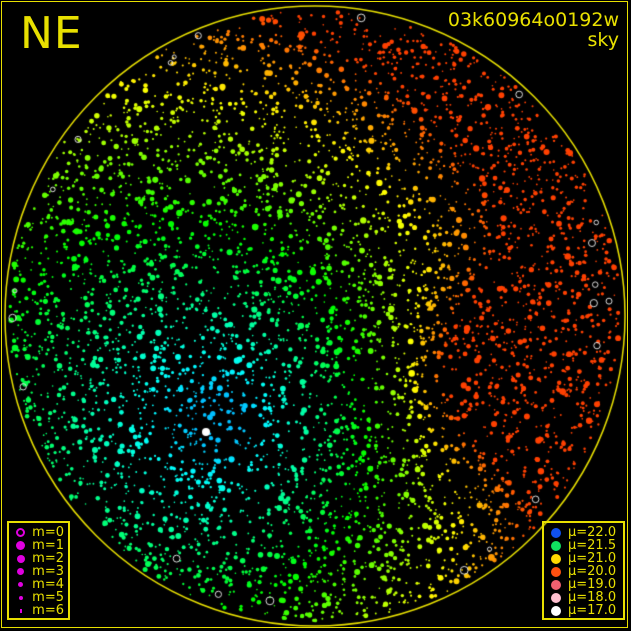 This screenshot has height=631, width=631. I want to click on brightness-label: μ=22.0, so click(592, 532).